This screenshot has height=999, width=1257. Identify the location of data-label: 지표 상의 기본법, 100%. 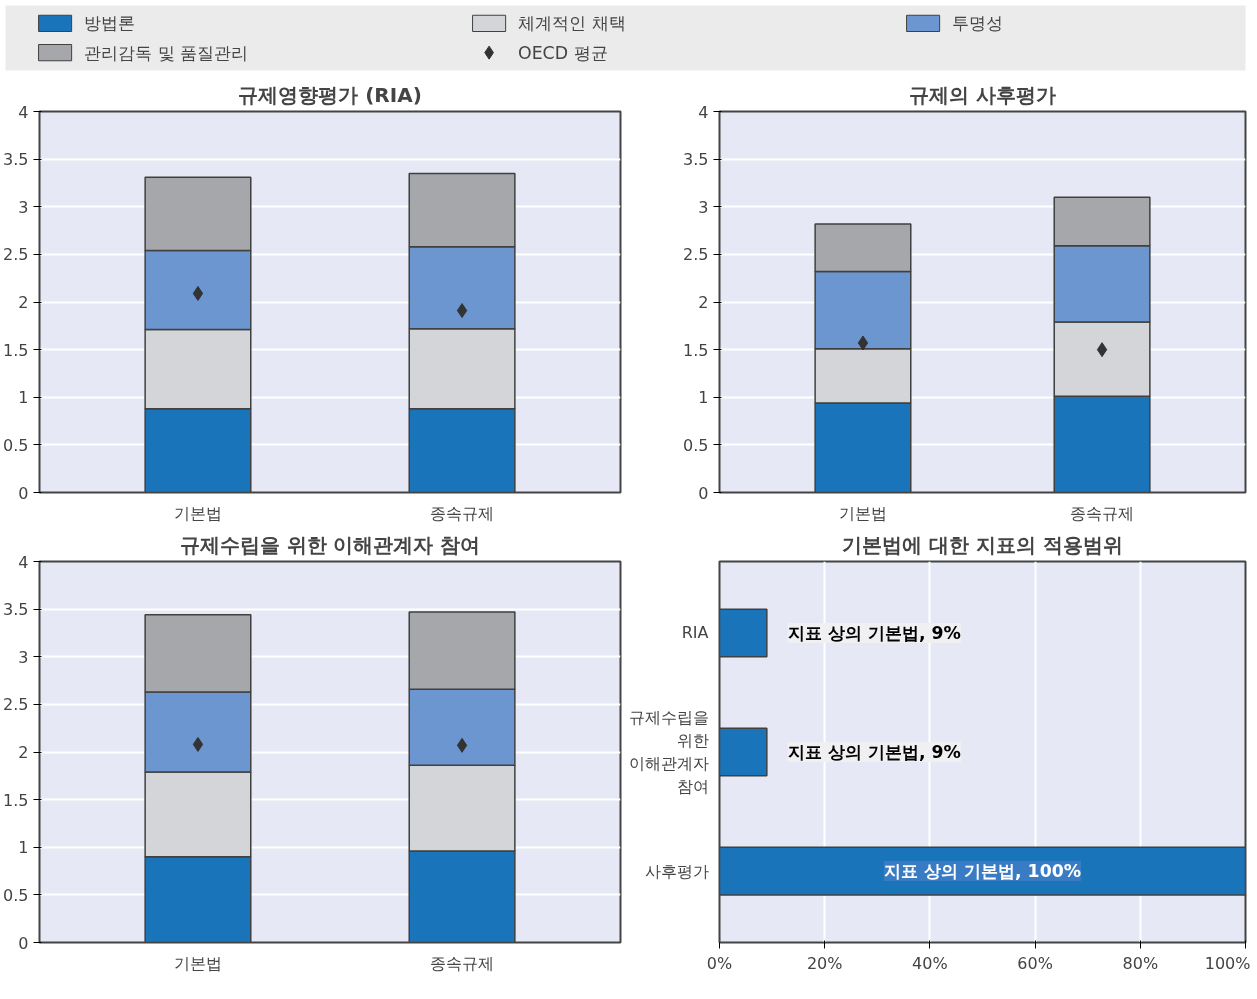
(982, 871).